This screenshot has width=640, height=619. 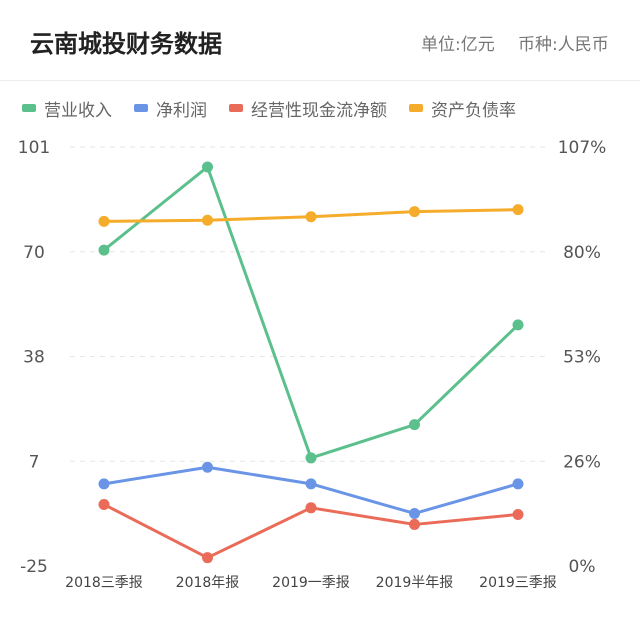 I want to click on y-right-tick-label: 53%, so click(x=582, y=358).